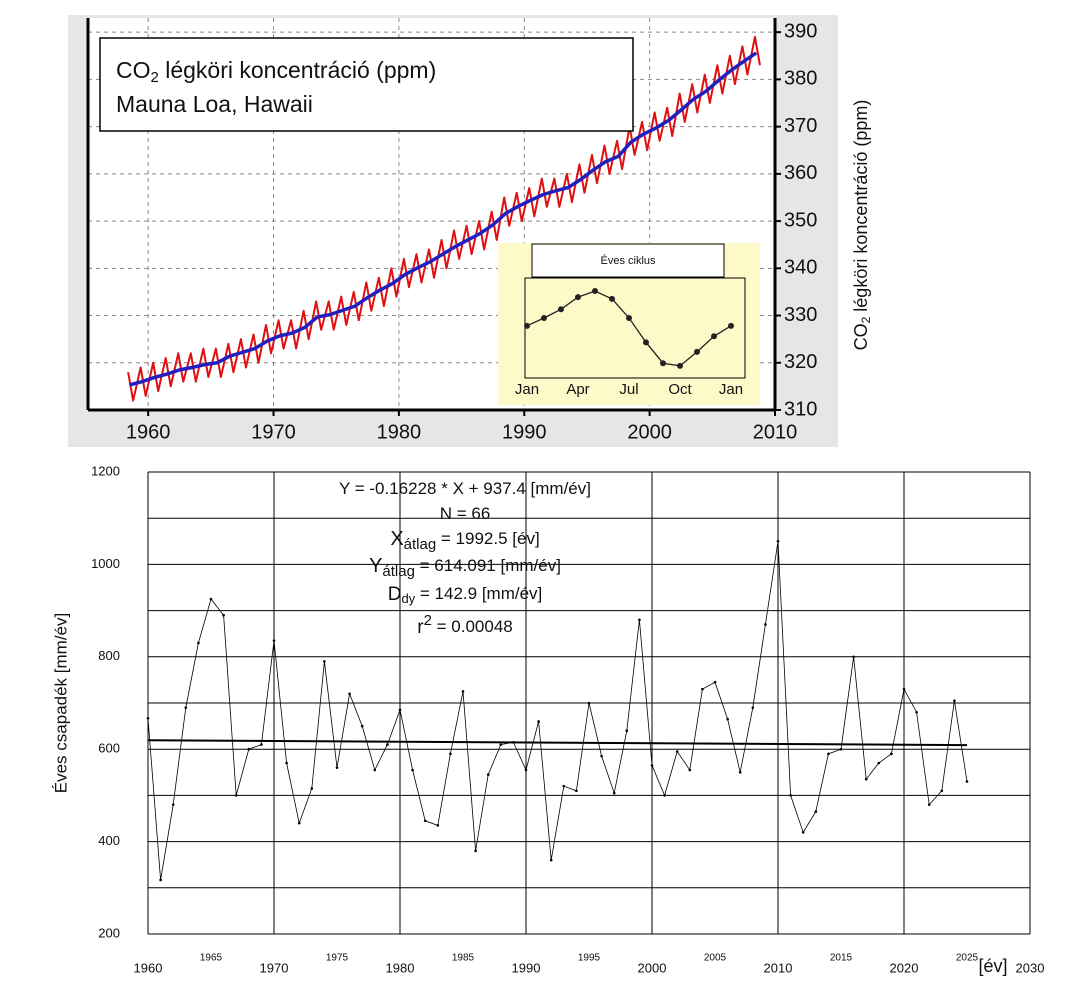 Image resolution: width=1066 pixels, height=997 pixels. What do you see at coordinates (109, 932) in the screenshot?
I see `y-tick-label: 200` at bounding box center [109, 932].